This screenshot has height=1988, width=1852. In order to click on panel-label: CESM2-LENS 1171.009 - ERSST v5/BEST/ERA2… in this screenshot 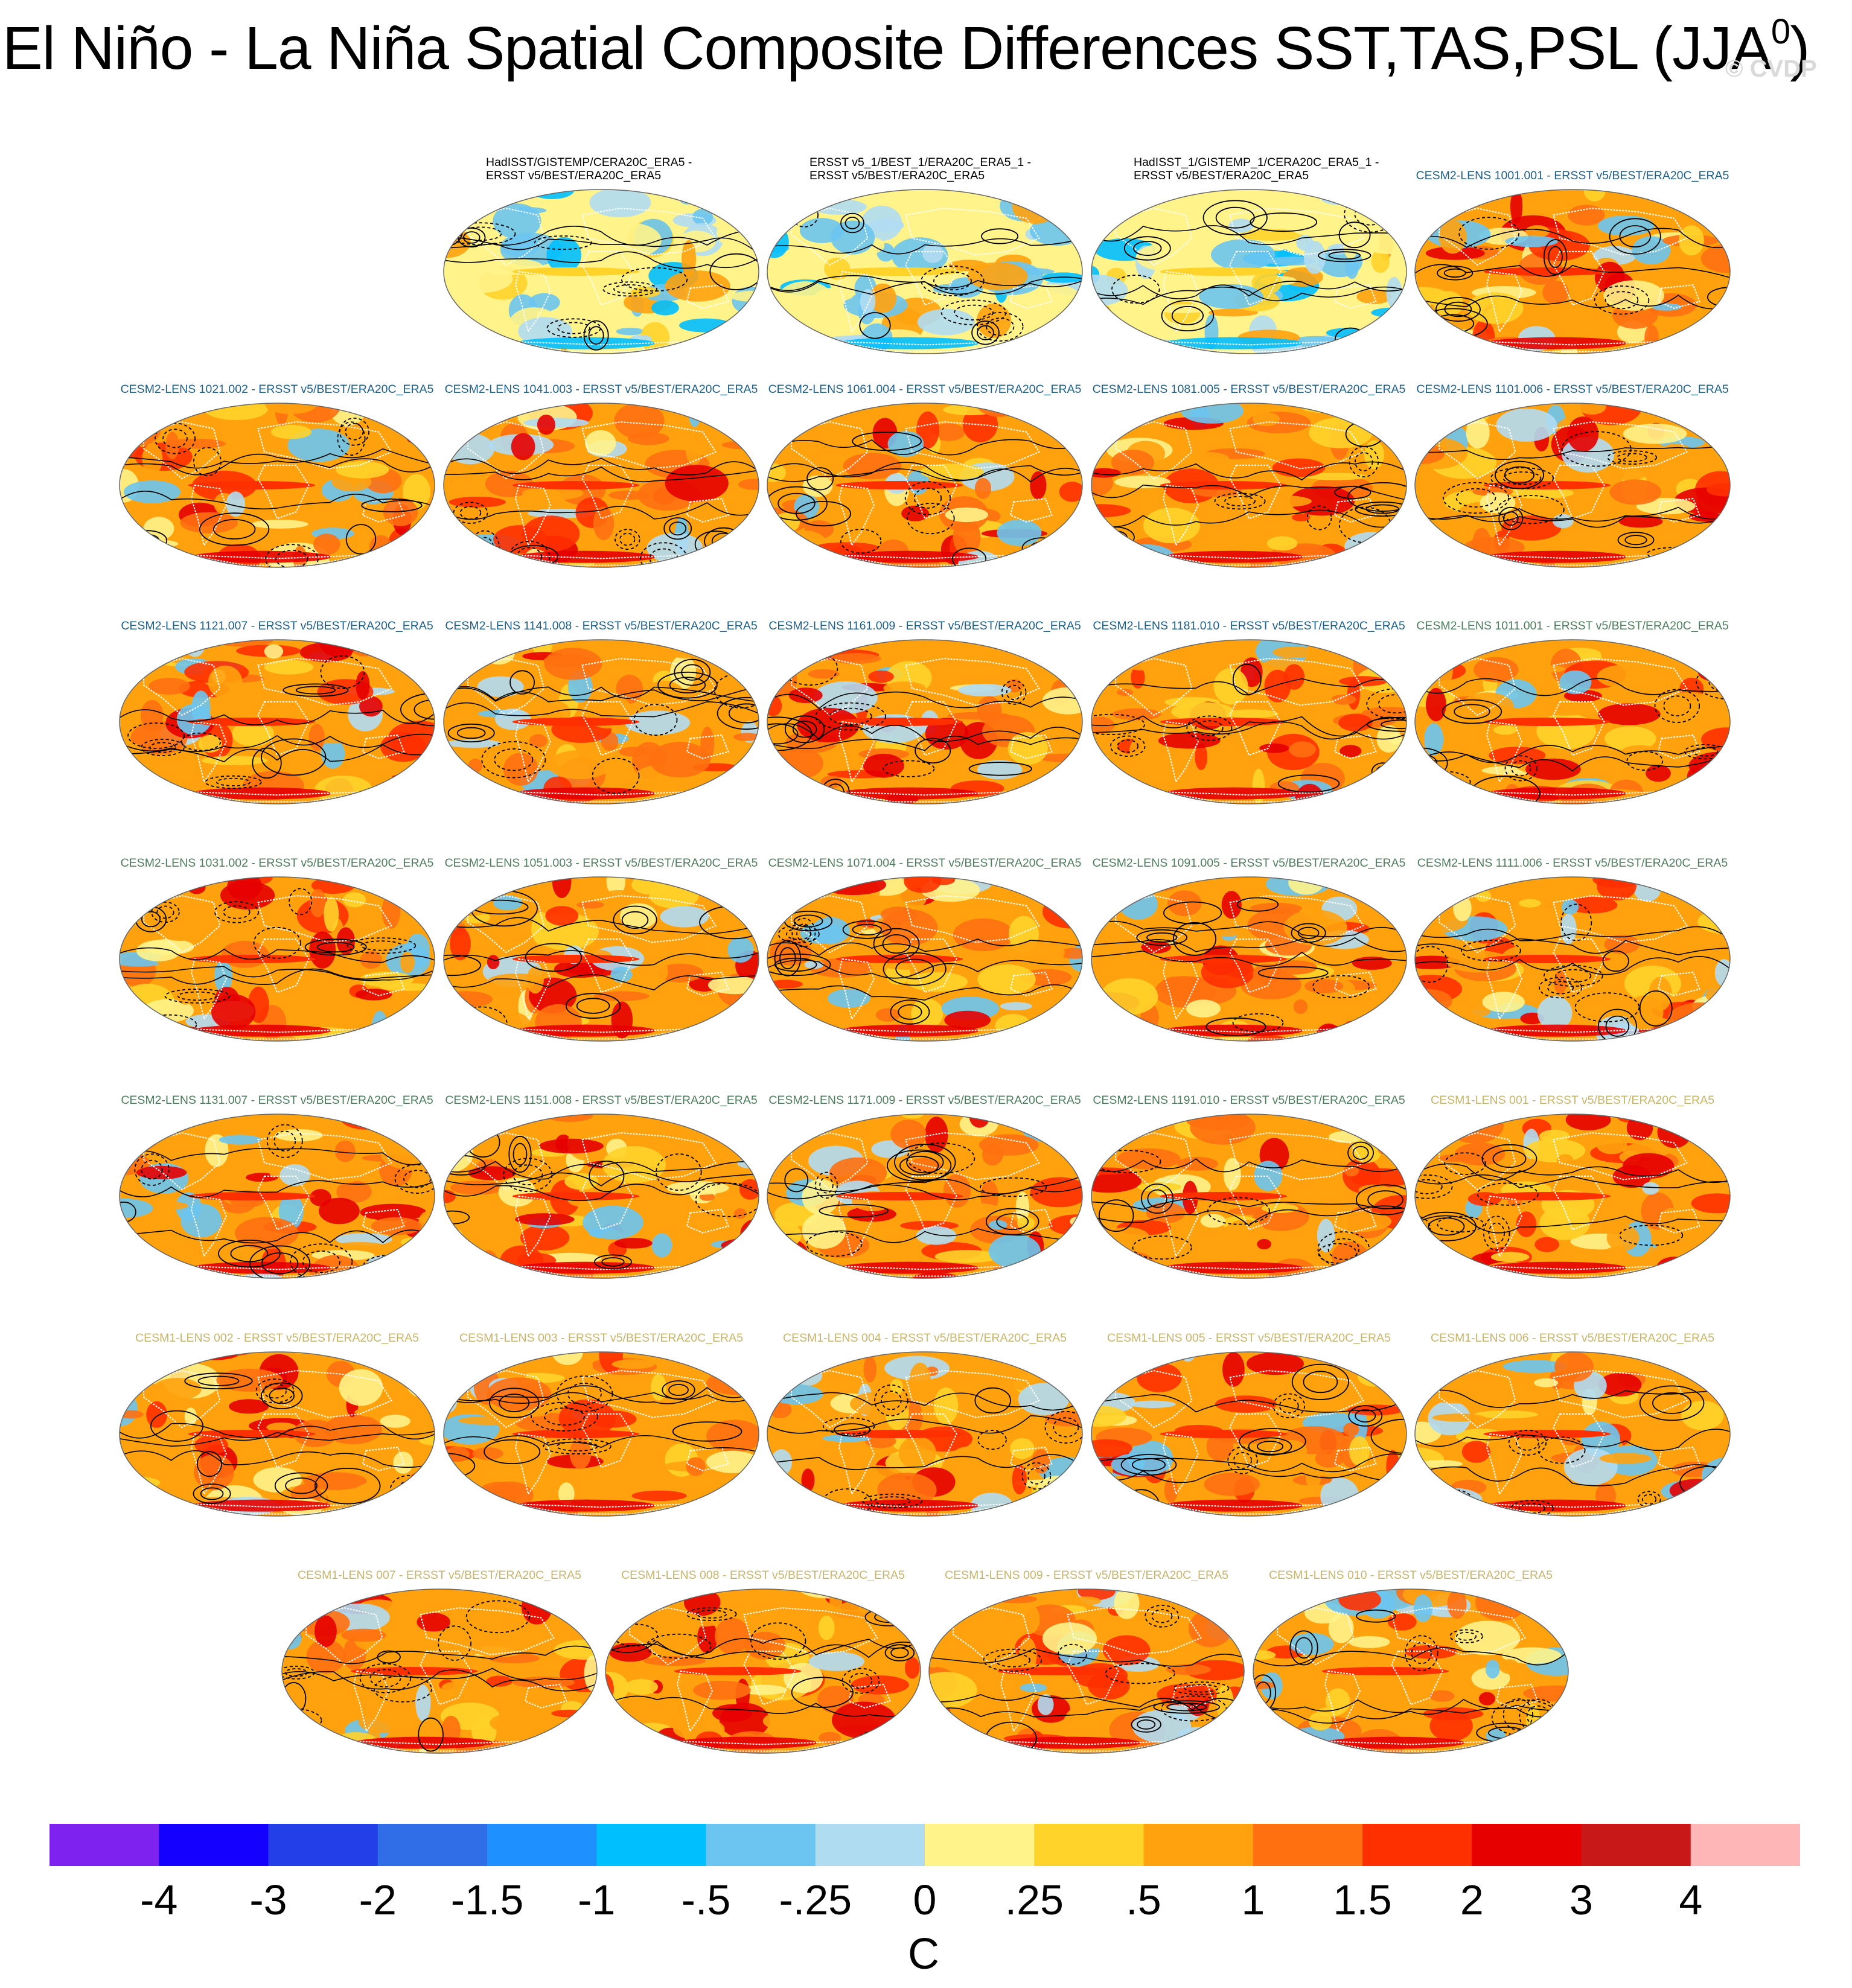, I will do `click(925, 1100)`.